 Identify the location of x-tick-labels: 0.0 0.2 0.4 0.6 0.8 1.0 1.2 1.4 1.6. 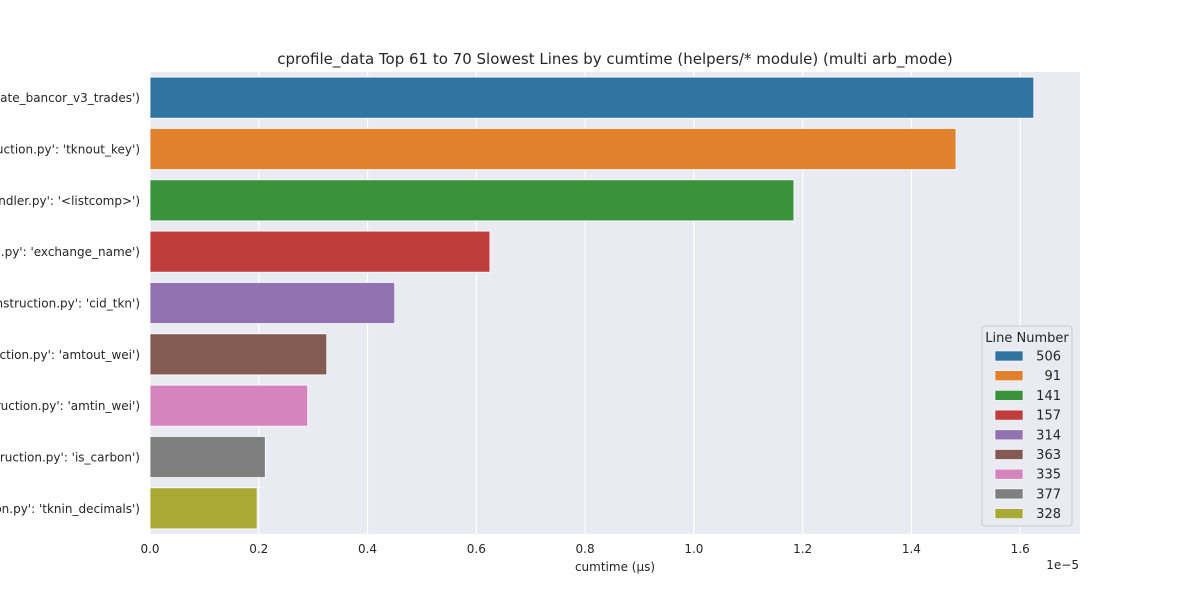
(584, 549).